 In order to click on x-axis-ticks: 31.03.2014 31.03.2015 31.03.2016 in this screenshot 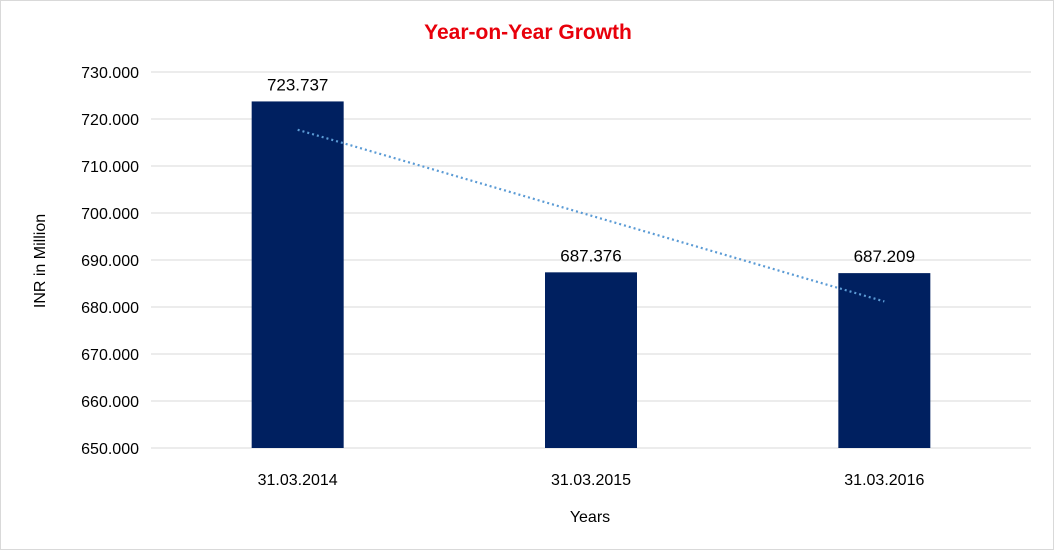, I will do `click(591, 480)`.